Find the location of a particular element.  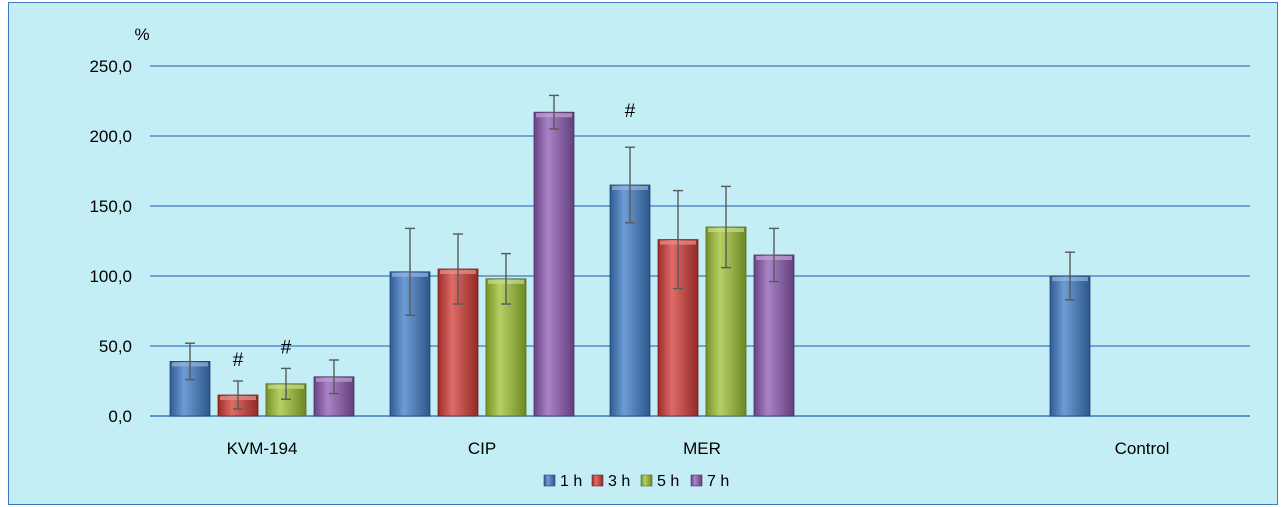

x-category-label: KVM-194 is located at coordinates (262, 448).